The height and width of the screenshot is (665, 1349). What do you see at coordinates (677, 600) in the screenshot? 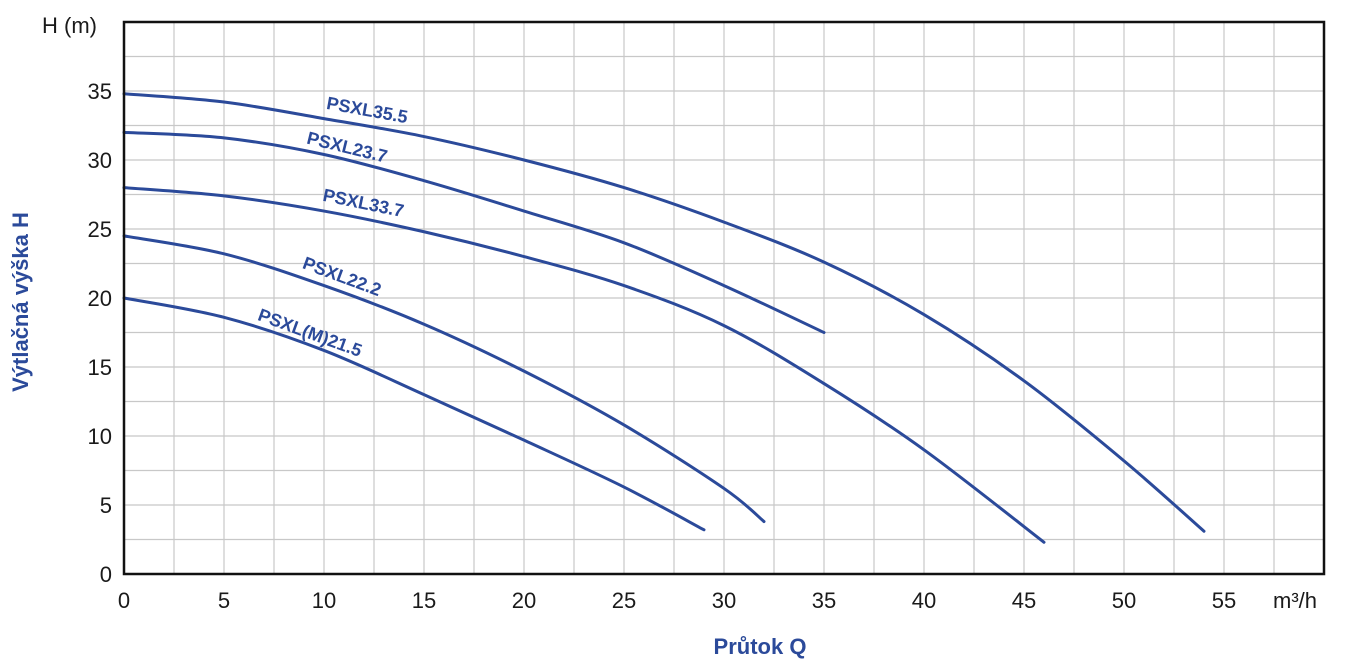
I see `x-tick-labels: 0 5 10 15 20 25 30 35 40 45 50 55` at bounding box center [677, 600].